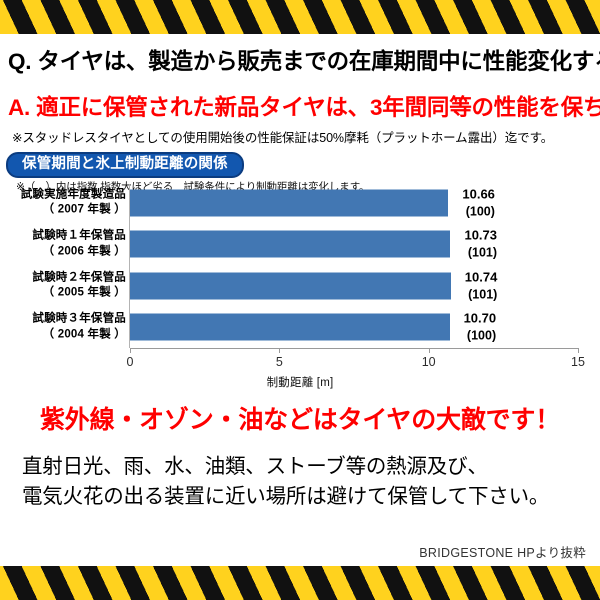  Describe the element at coordinates (129, 266) in the screenshot. I see `chart-y-axis-line` at that location.